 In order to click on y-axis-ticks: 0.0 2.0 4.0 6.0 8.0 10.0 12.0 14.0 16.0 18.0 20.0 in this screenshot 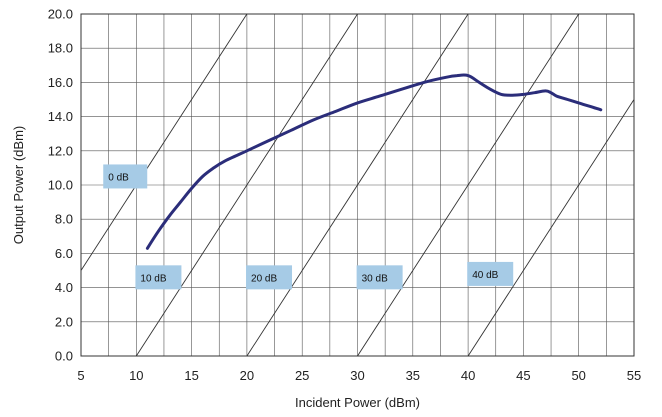, I will do `click(60, 185)`.